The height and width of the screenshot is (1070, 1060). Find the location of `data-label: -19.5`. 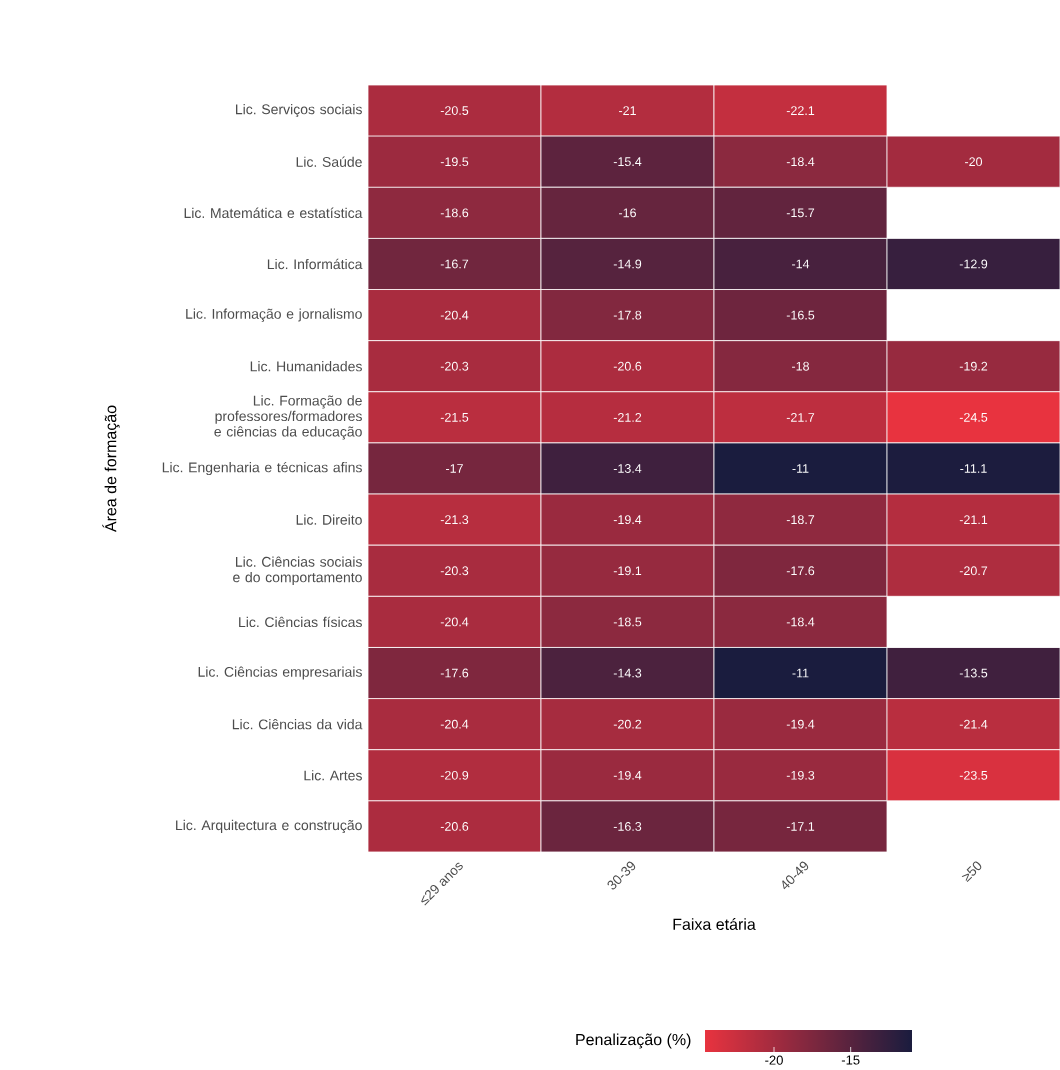

data-label: -19.5 is located at coordinates (454, 162).